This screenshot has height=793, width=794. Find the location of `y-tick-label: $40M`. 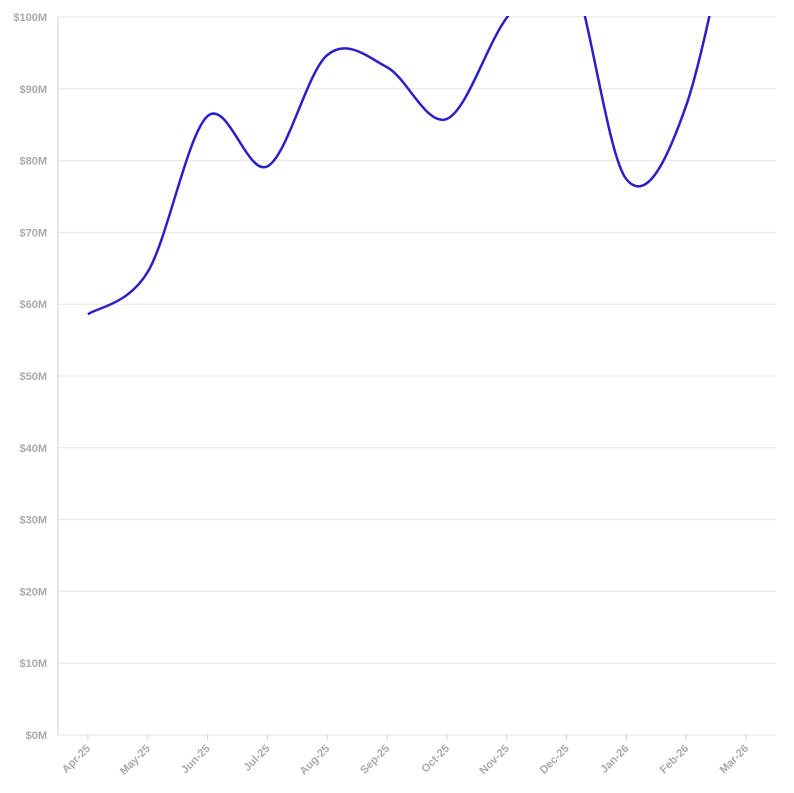

y-tick-label: $40M is located at coordinates (33, 449).